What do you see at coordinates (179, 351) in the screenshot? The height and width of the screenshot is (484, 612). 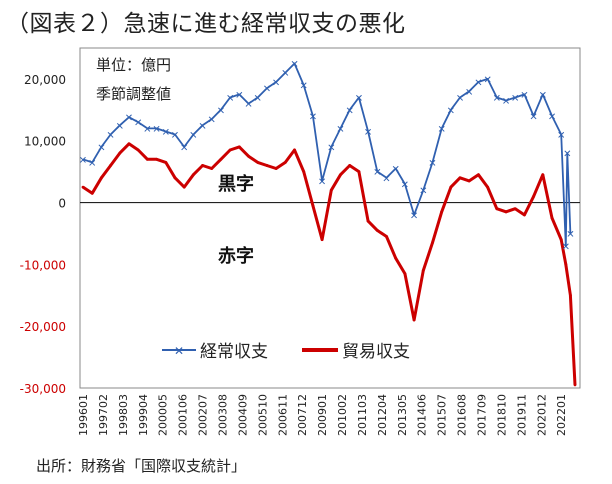 I see `legend-marker-current-account: ✕` at bounding box center [179, 351].